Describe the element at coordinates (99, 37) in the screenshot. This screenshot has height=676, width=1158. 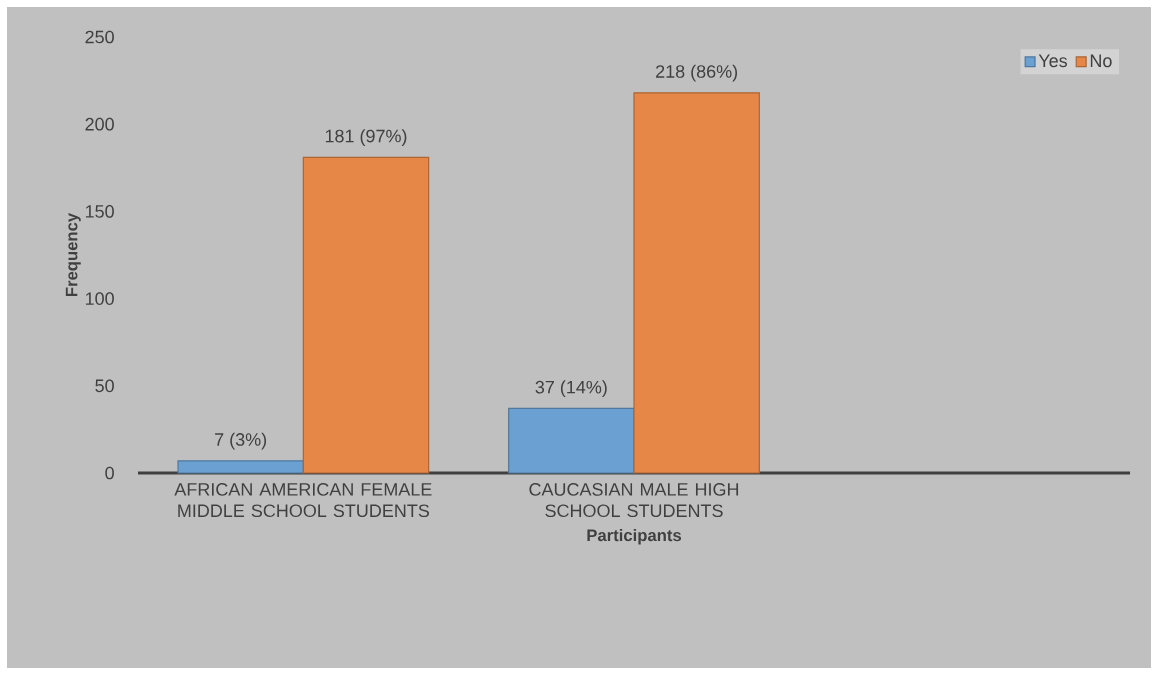
I see `y-tick-label: 250` at that location.